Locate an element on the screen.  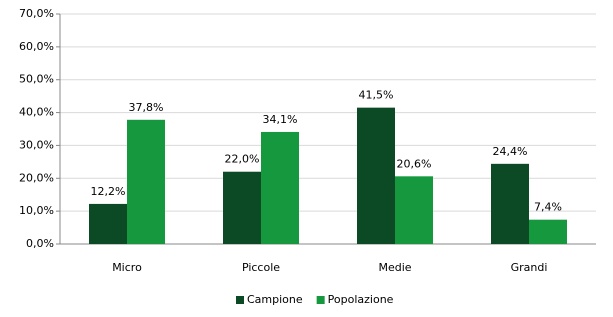
data-label: 7,4% is located at coordinates (548, 207).